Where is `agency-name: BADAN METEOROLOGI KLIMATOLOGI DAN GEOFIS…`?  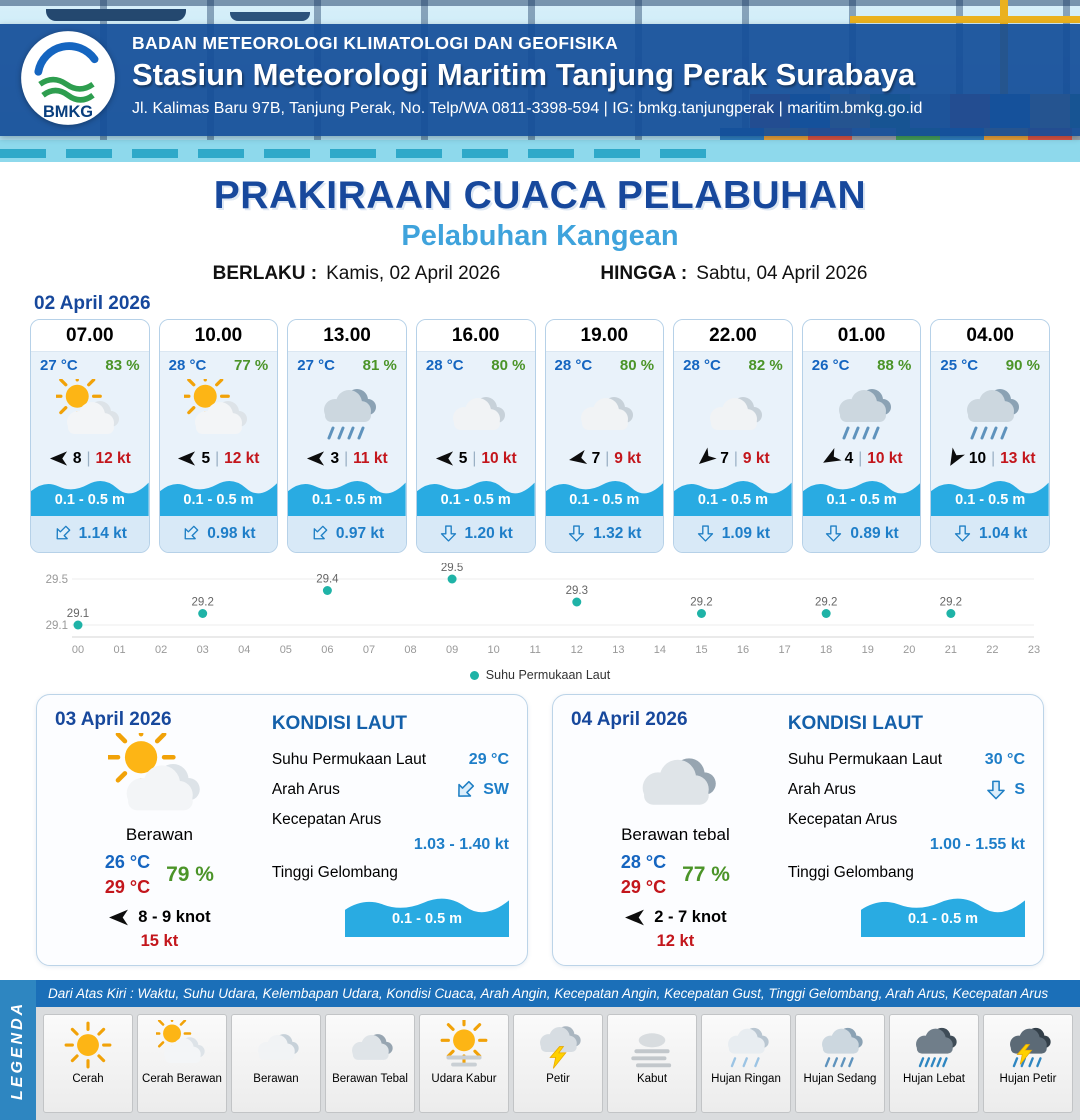
agency-name: BADAN METEOROLOGI KLIMATOLOGI DAN GEOFIS… is located at coordinates (375, 43).